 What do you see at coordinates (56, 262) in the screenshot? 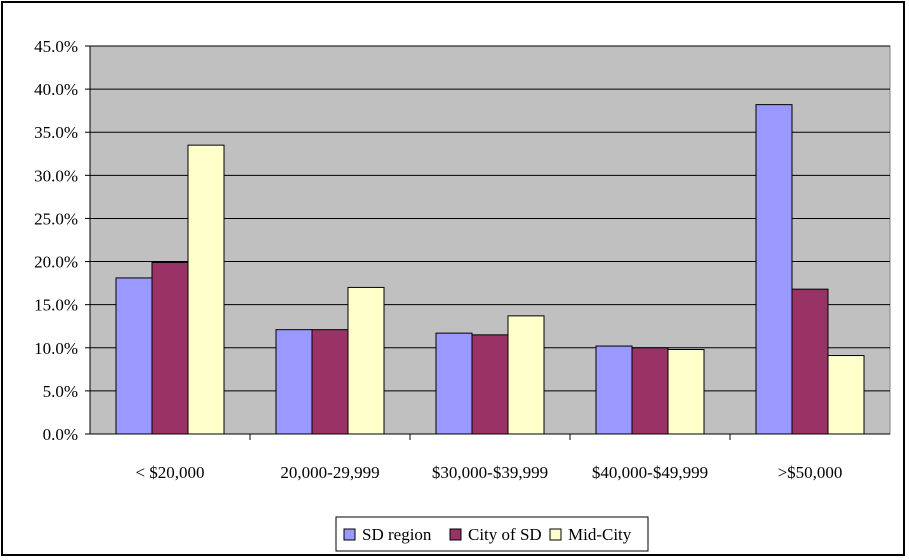
I see `y-tick-label: 20.0%` at bounding box center [56, 262].